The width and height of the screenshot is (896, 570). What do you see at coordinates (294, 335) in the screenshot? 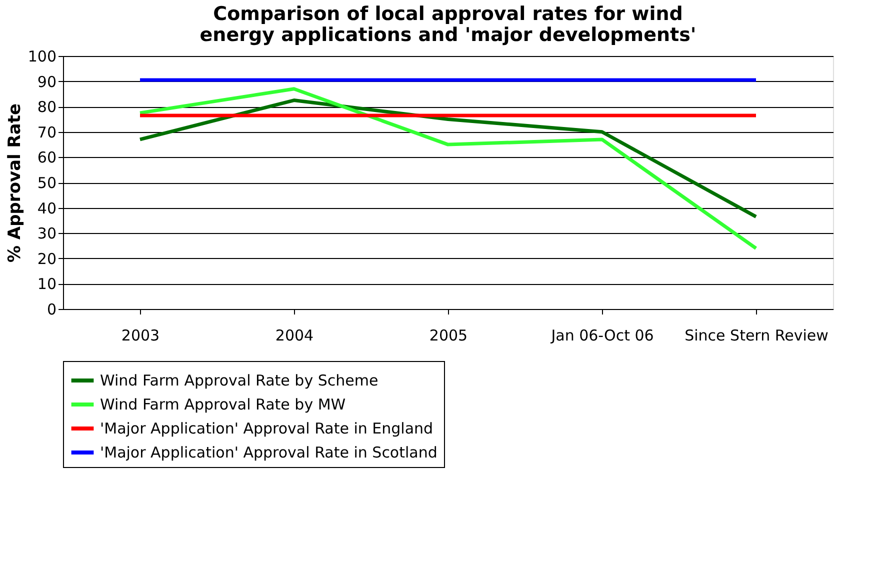
I see `x-tick-label: 2004` at bounding box center [294, 335].